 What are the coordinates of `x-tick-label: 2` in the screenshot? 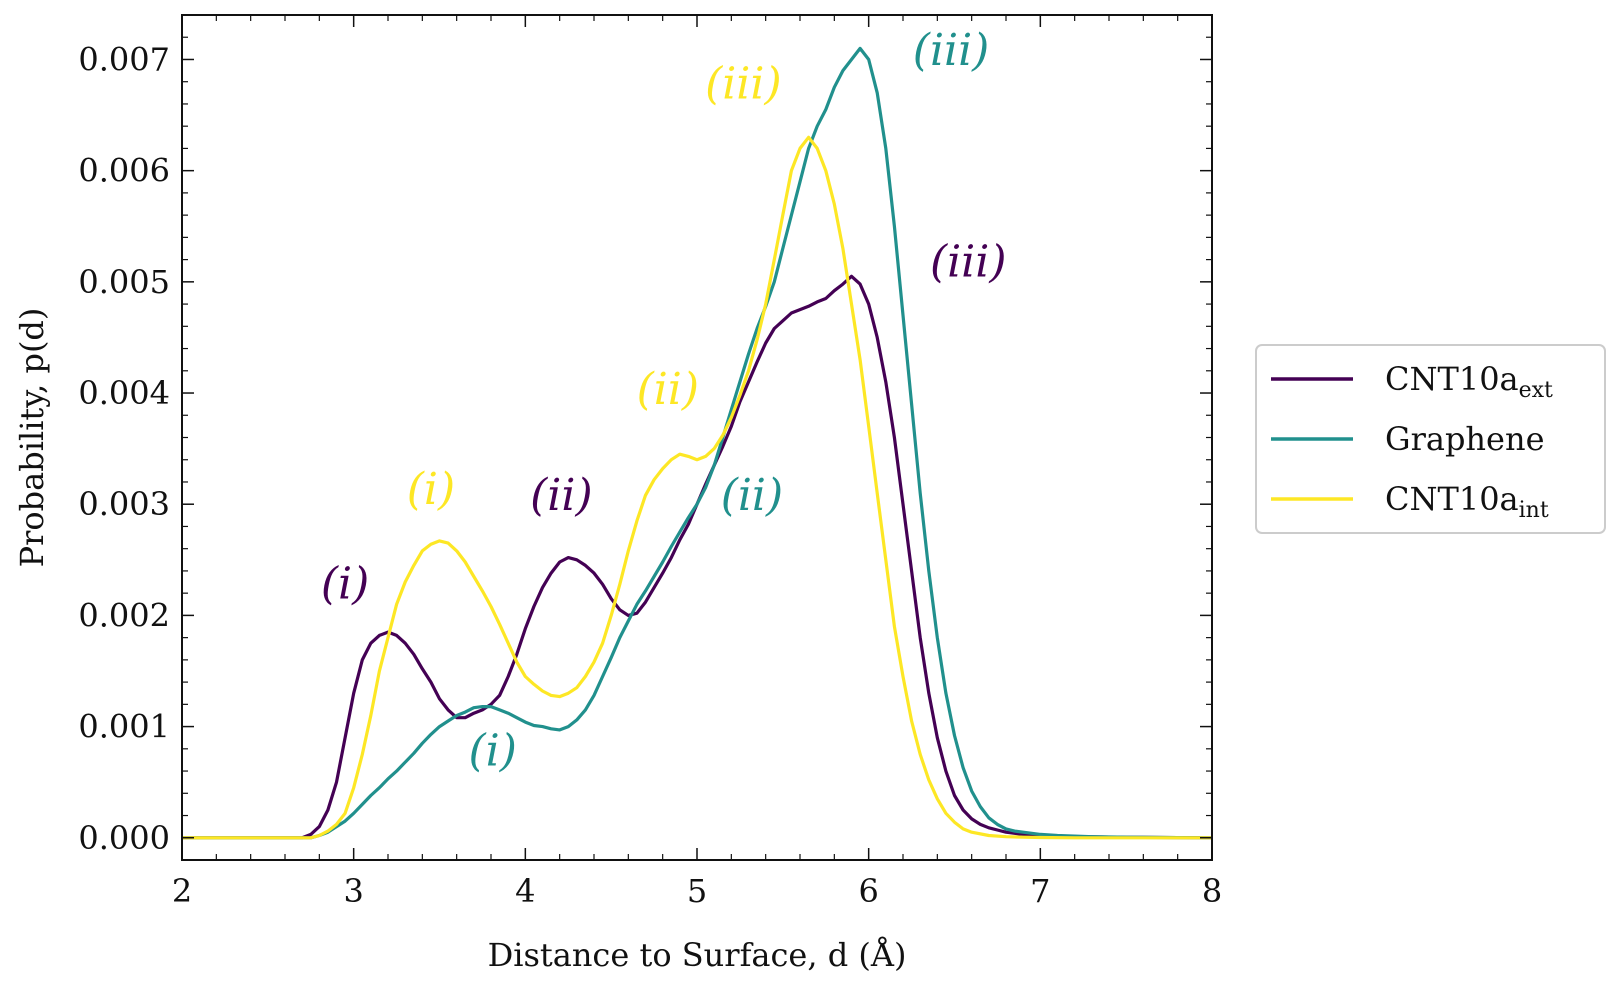 It's located at (182, 891).